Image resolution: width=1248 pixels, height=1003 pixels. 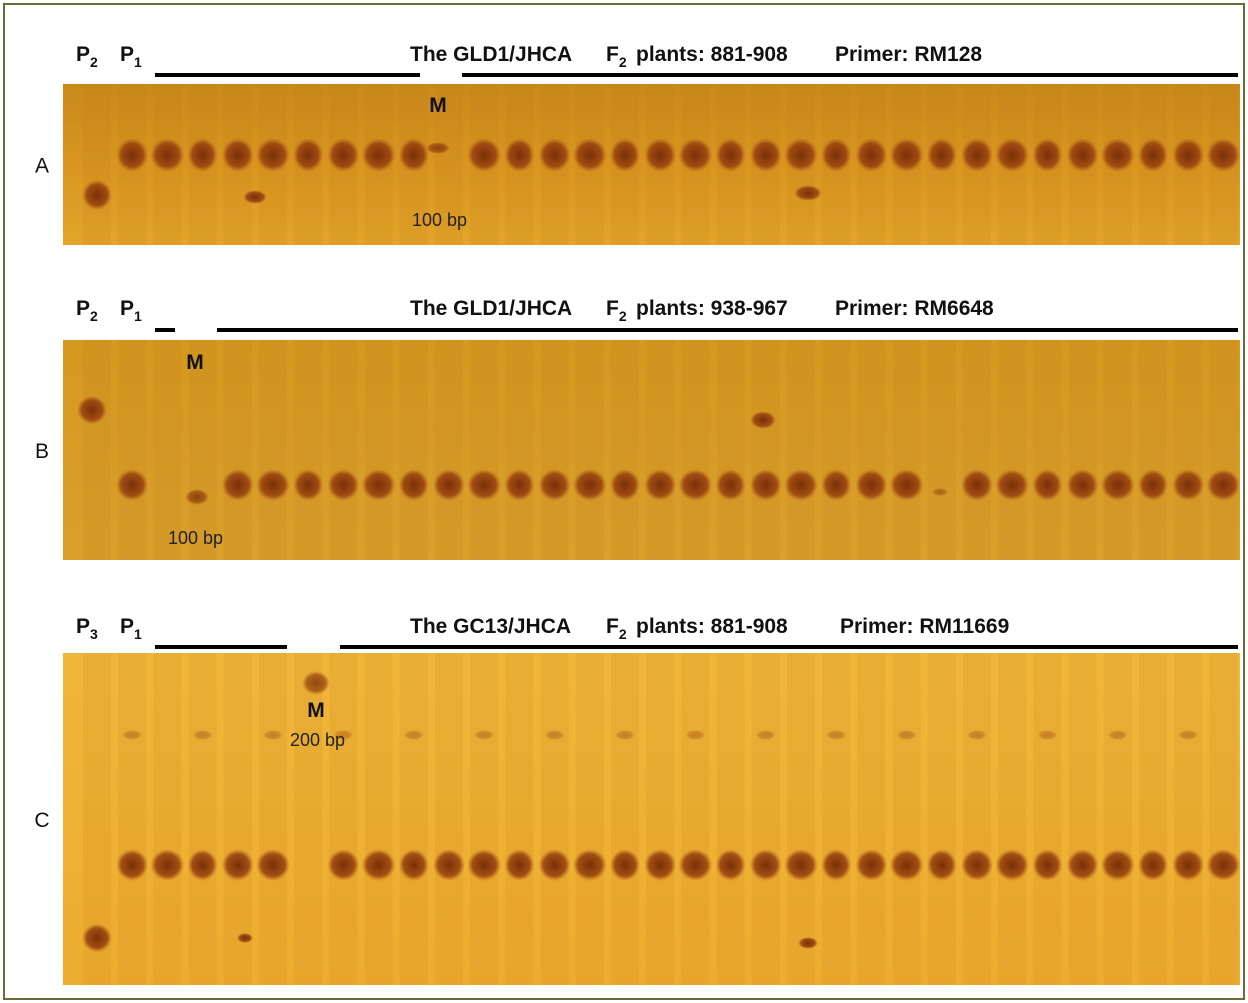 What do you see at coordinates (712, 308) in the screenshot?
I see `plants: plants: 938-967` at bounding box center [712, 308].